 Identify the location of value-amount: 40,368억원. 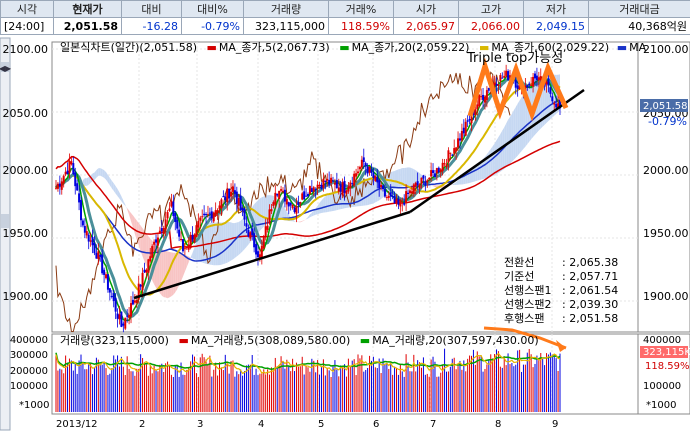
(639, 26).